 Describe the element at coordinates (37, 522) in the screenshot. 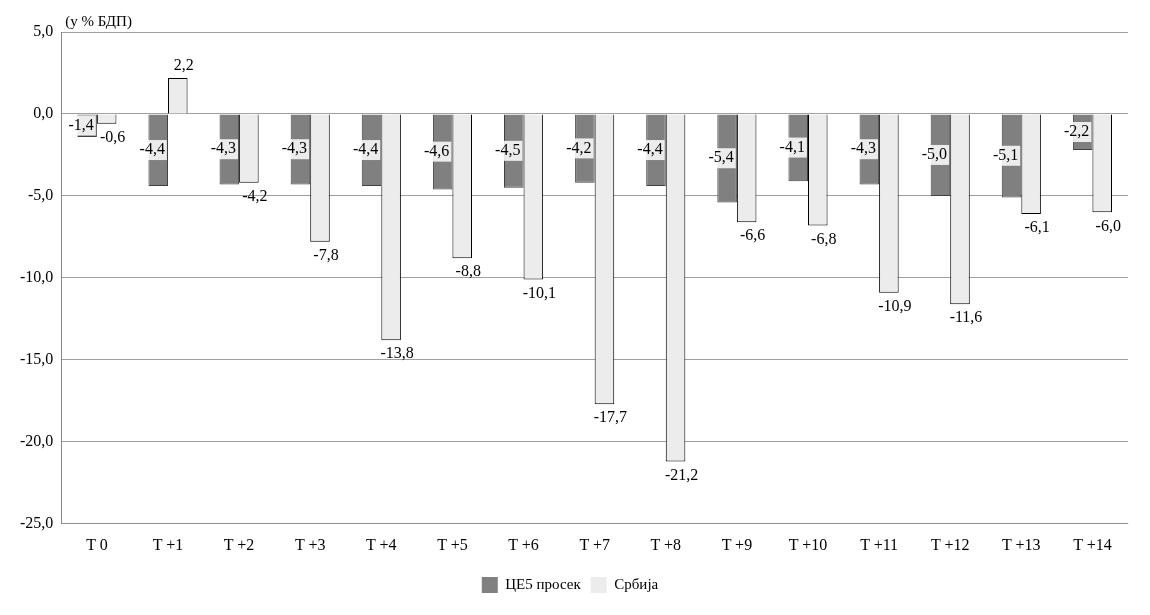

I see `y-tick-label: -25,0` at that location.